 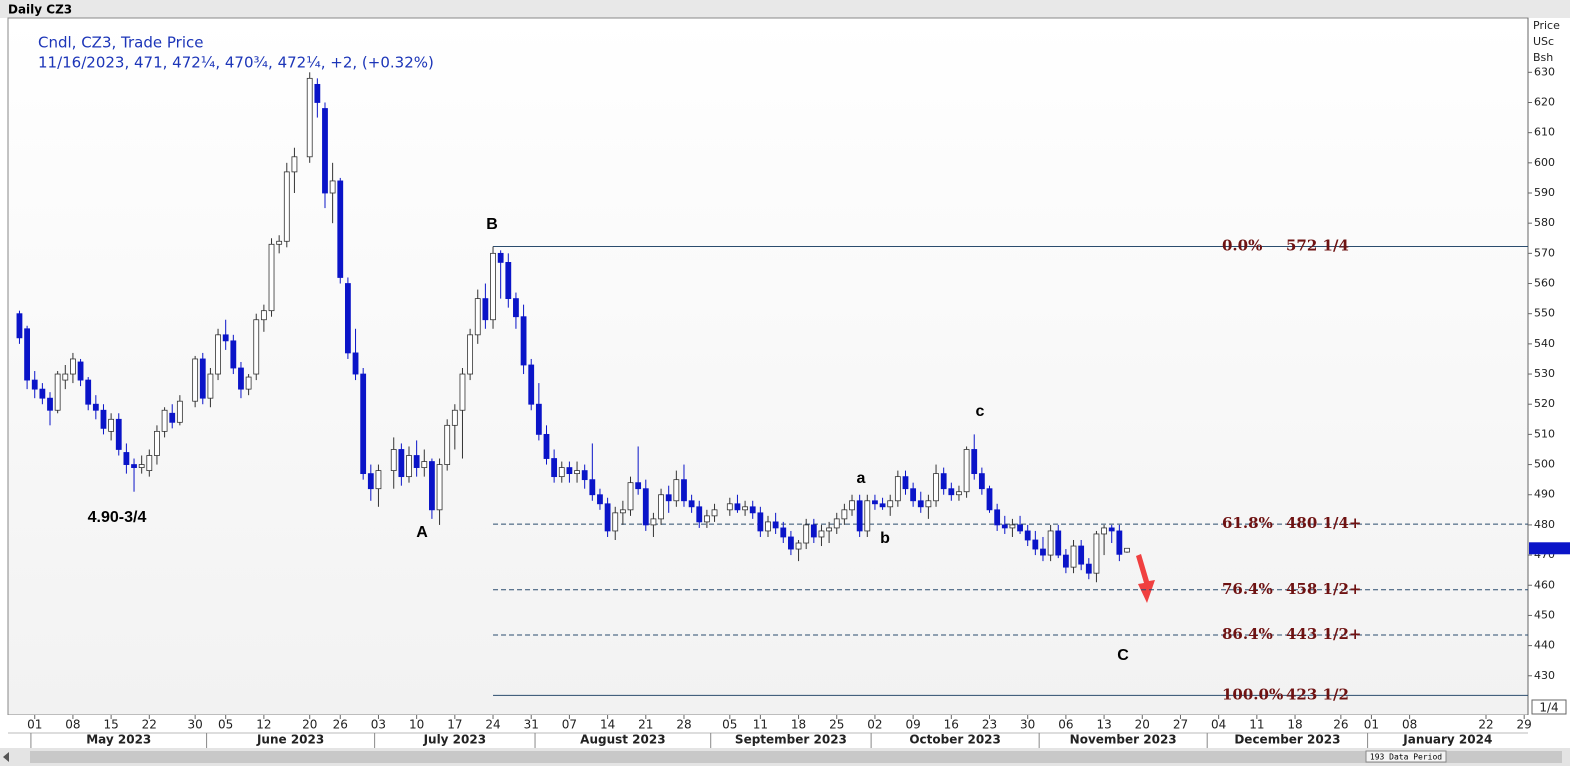 What do you see at coordinates (454, 725) in the screenshot?
I see `x-tick-label: 17` at bounding box center [454, 725].